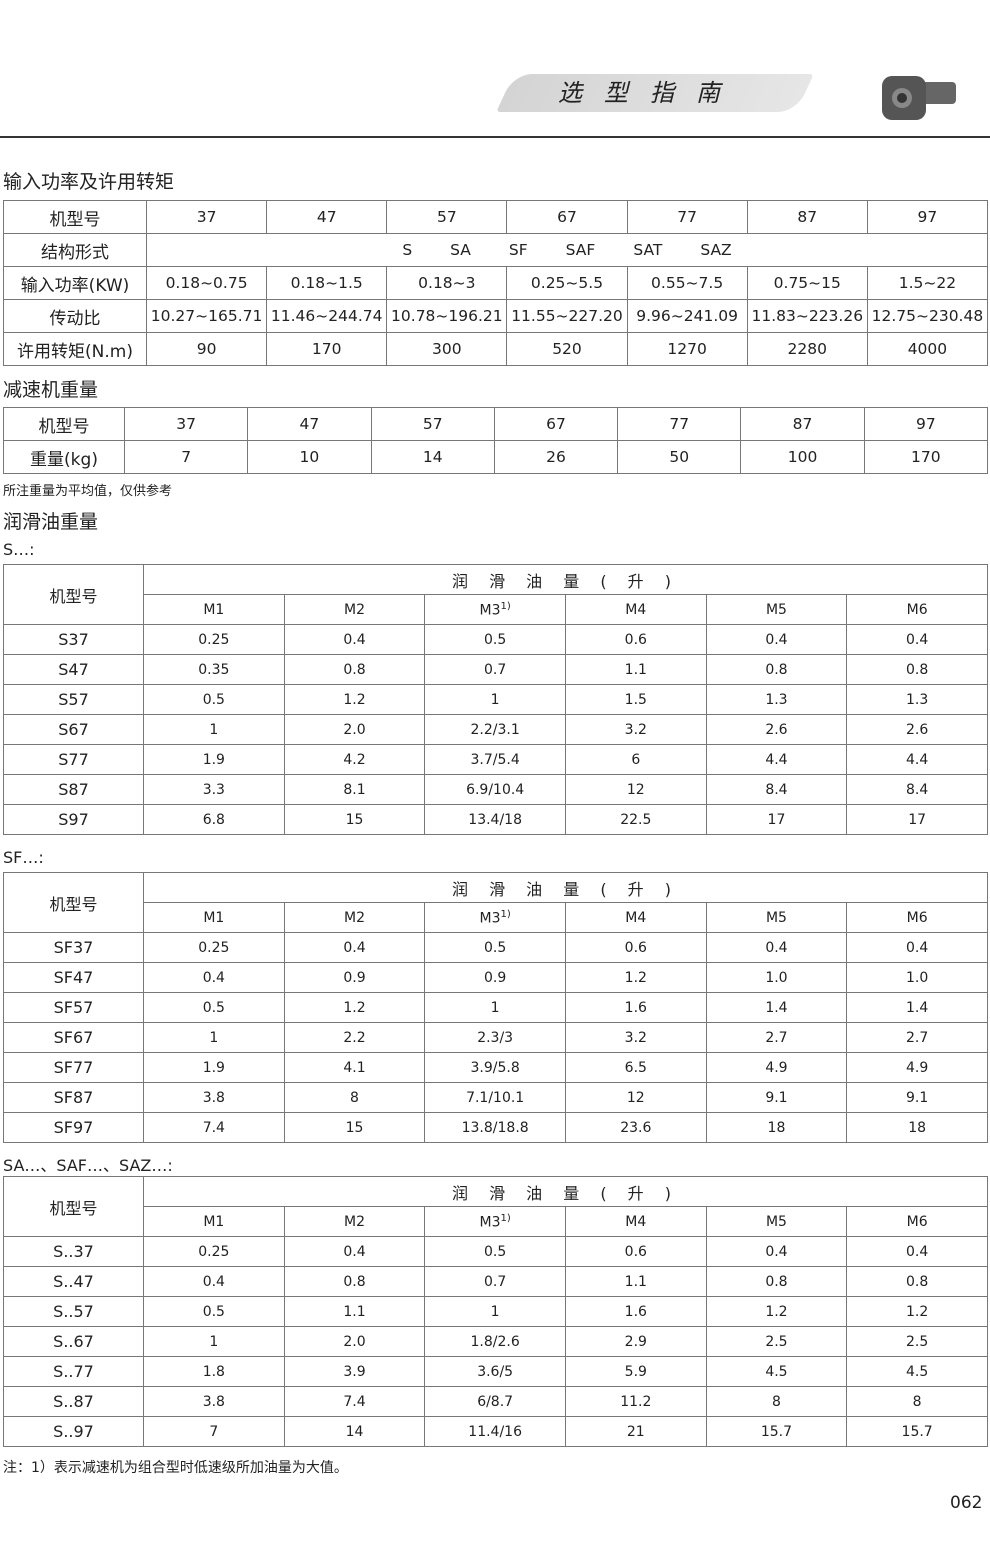 The width and height of the screenshot is (990, 1550). What do you see at coordinates (776, 1127) in the screenshot?
I see `table-cell: 18` at bounding box center [776, 1127].